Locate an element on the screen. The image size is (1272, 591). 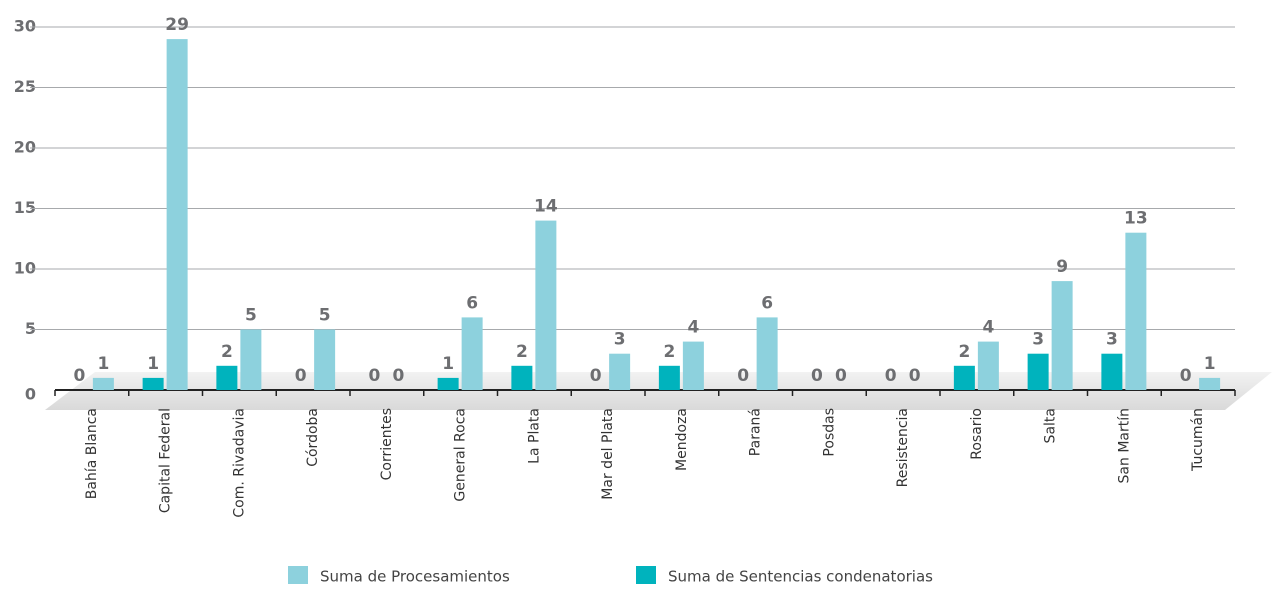
x-tick-label: Mendoza is located at coordinates (682, 439).